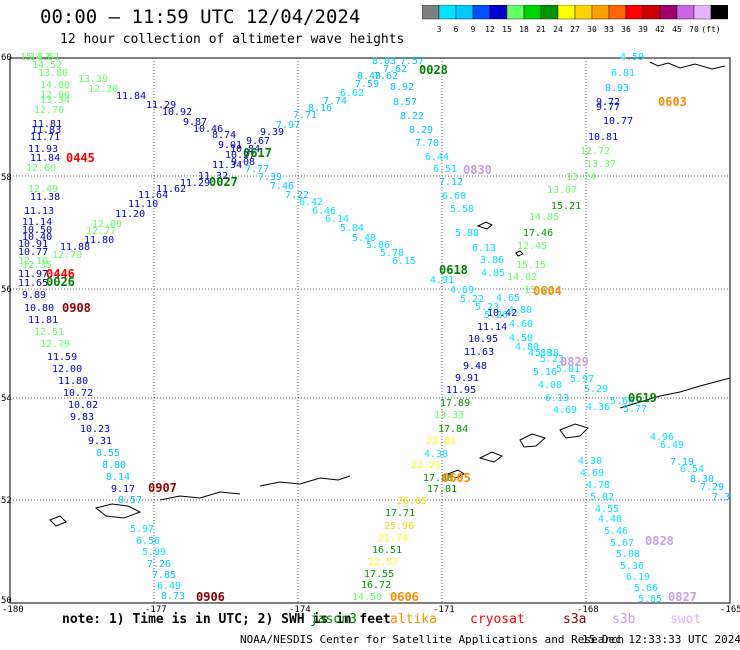  Describe the element at coordinates (240, 155) in the screenshot. I see `wave-height-value: 10.27` at that location.